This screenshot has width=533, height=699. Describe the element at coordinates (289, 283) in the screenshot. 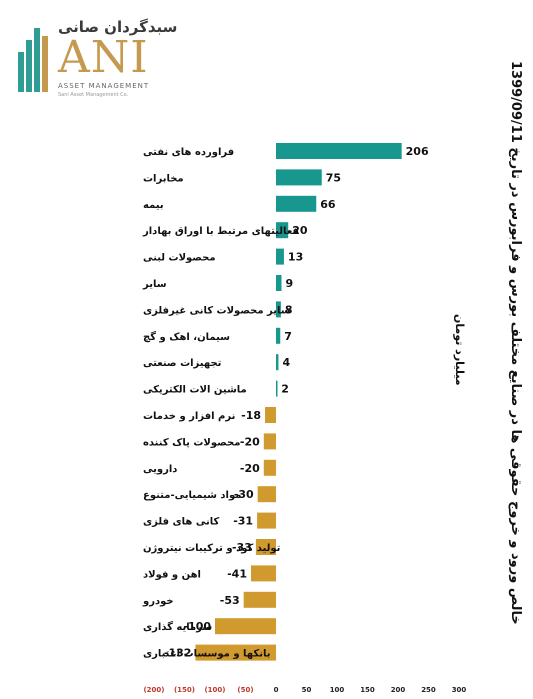

I see `data-label: 9` at that location.